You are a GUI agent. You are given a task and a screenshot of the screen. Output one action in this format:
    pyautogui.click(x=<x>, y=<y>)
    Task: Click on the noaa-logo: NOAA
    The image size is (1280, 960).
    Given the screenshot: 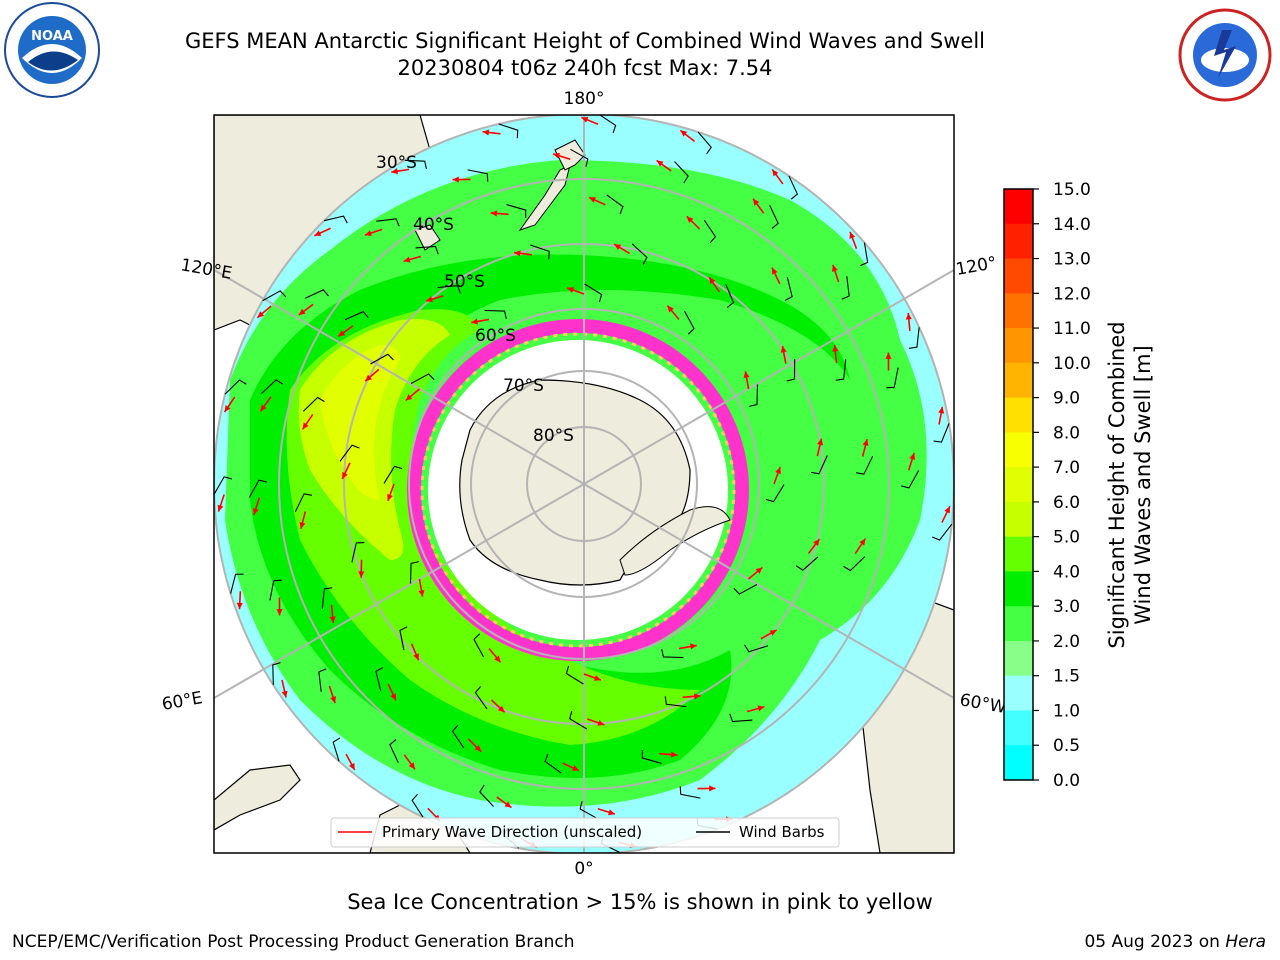 What is the action you would take?
    pyautogui.click(x=52, y=50)
    